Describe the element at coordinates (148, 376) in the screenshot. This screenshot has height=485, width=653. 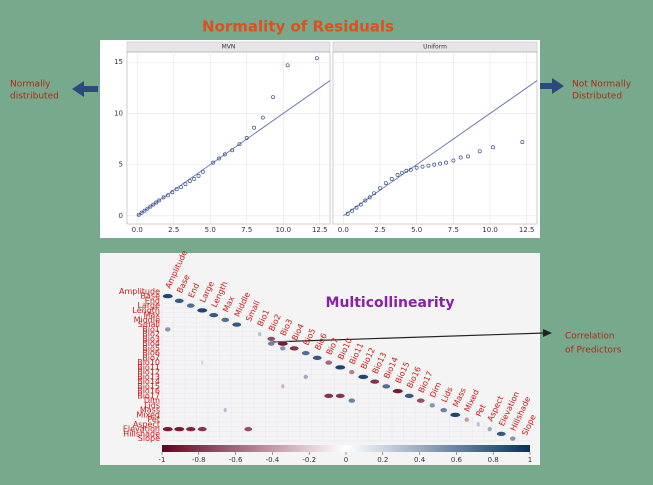
I see `row-label: Bio13` at that location.